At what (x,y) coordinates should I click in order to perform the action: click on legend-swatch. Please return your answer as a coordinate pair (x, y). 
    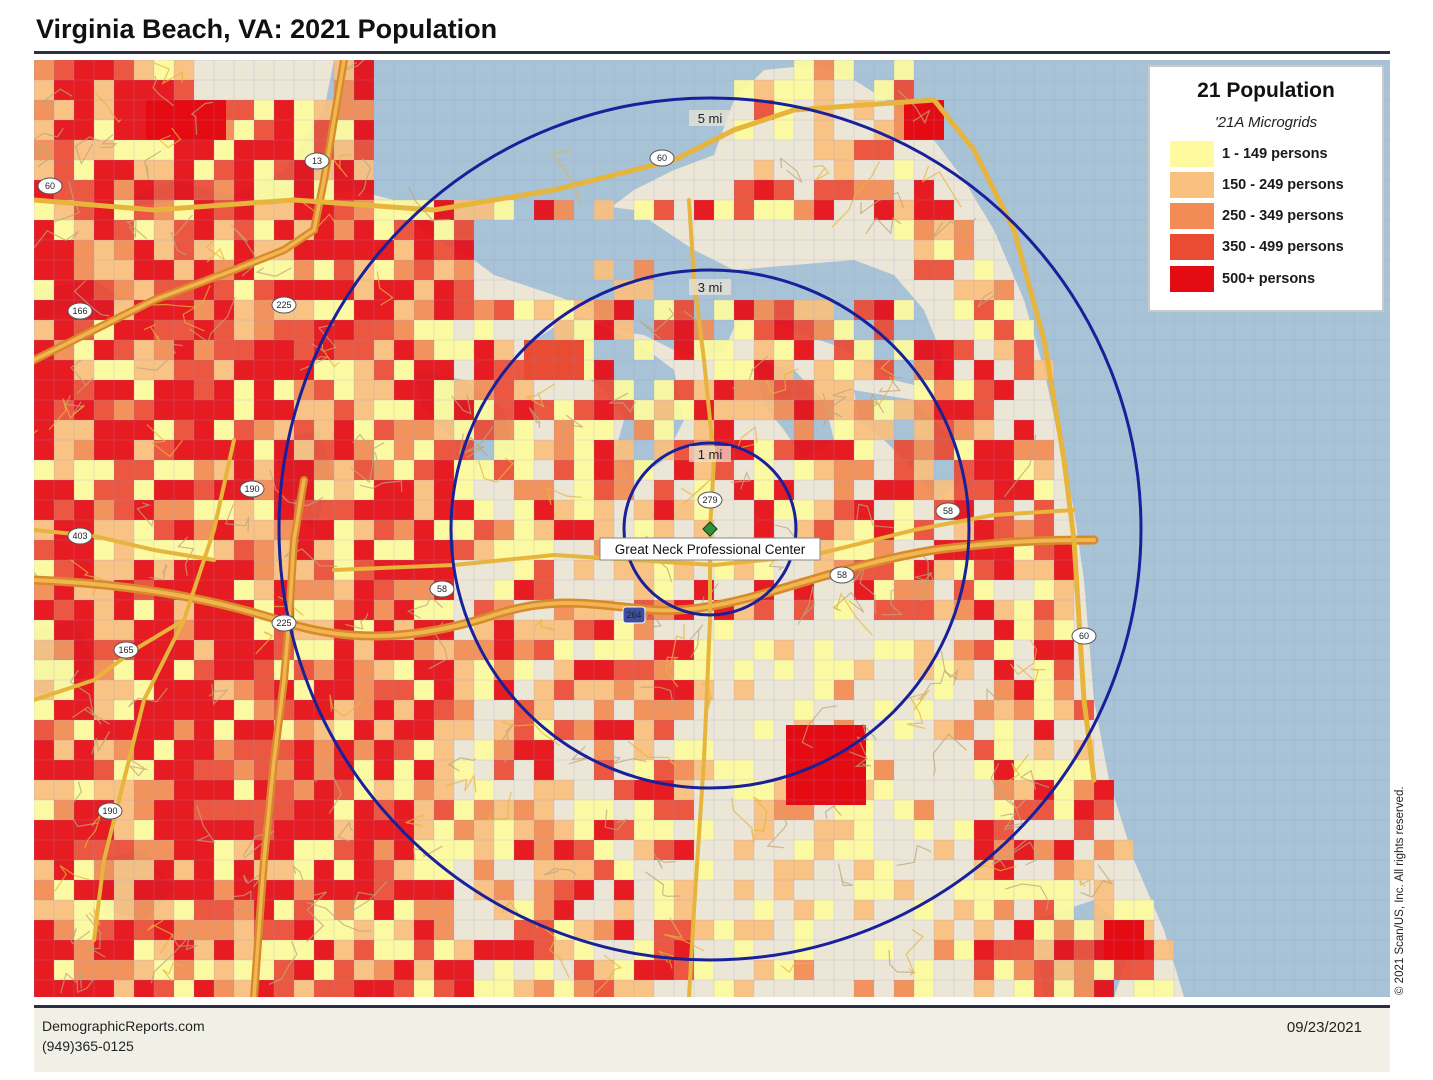
    Looking at the image, I should click on (1192, 154).